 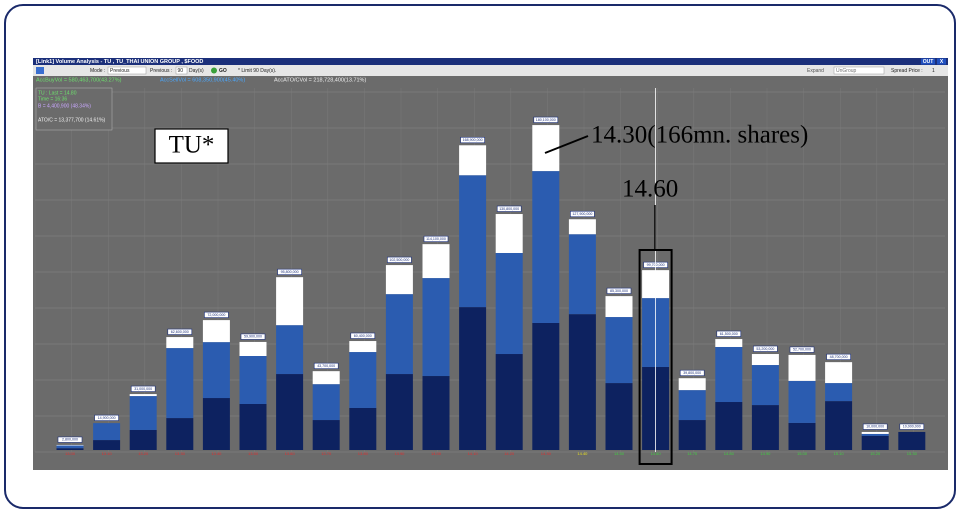 What do you see at coordinates (214, 70) in the screenshot?
I see `go-icon` at bounding box center [214, 70].